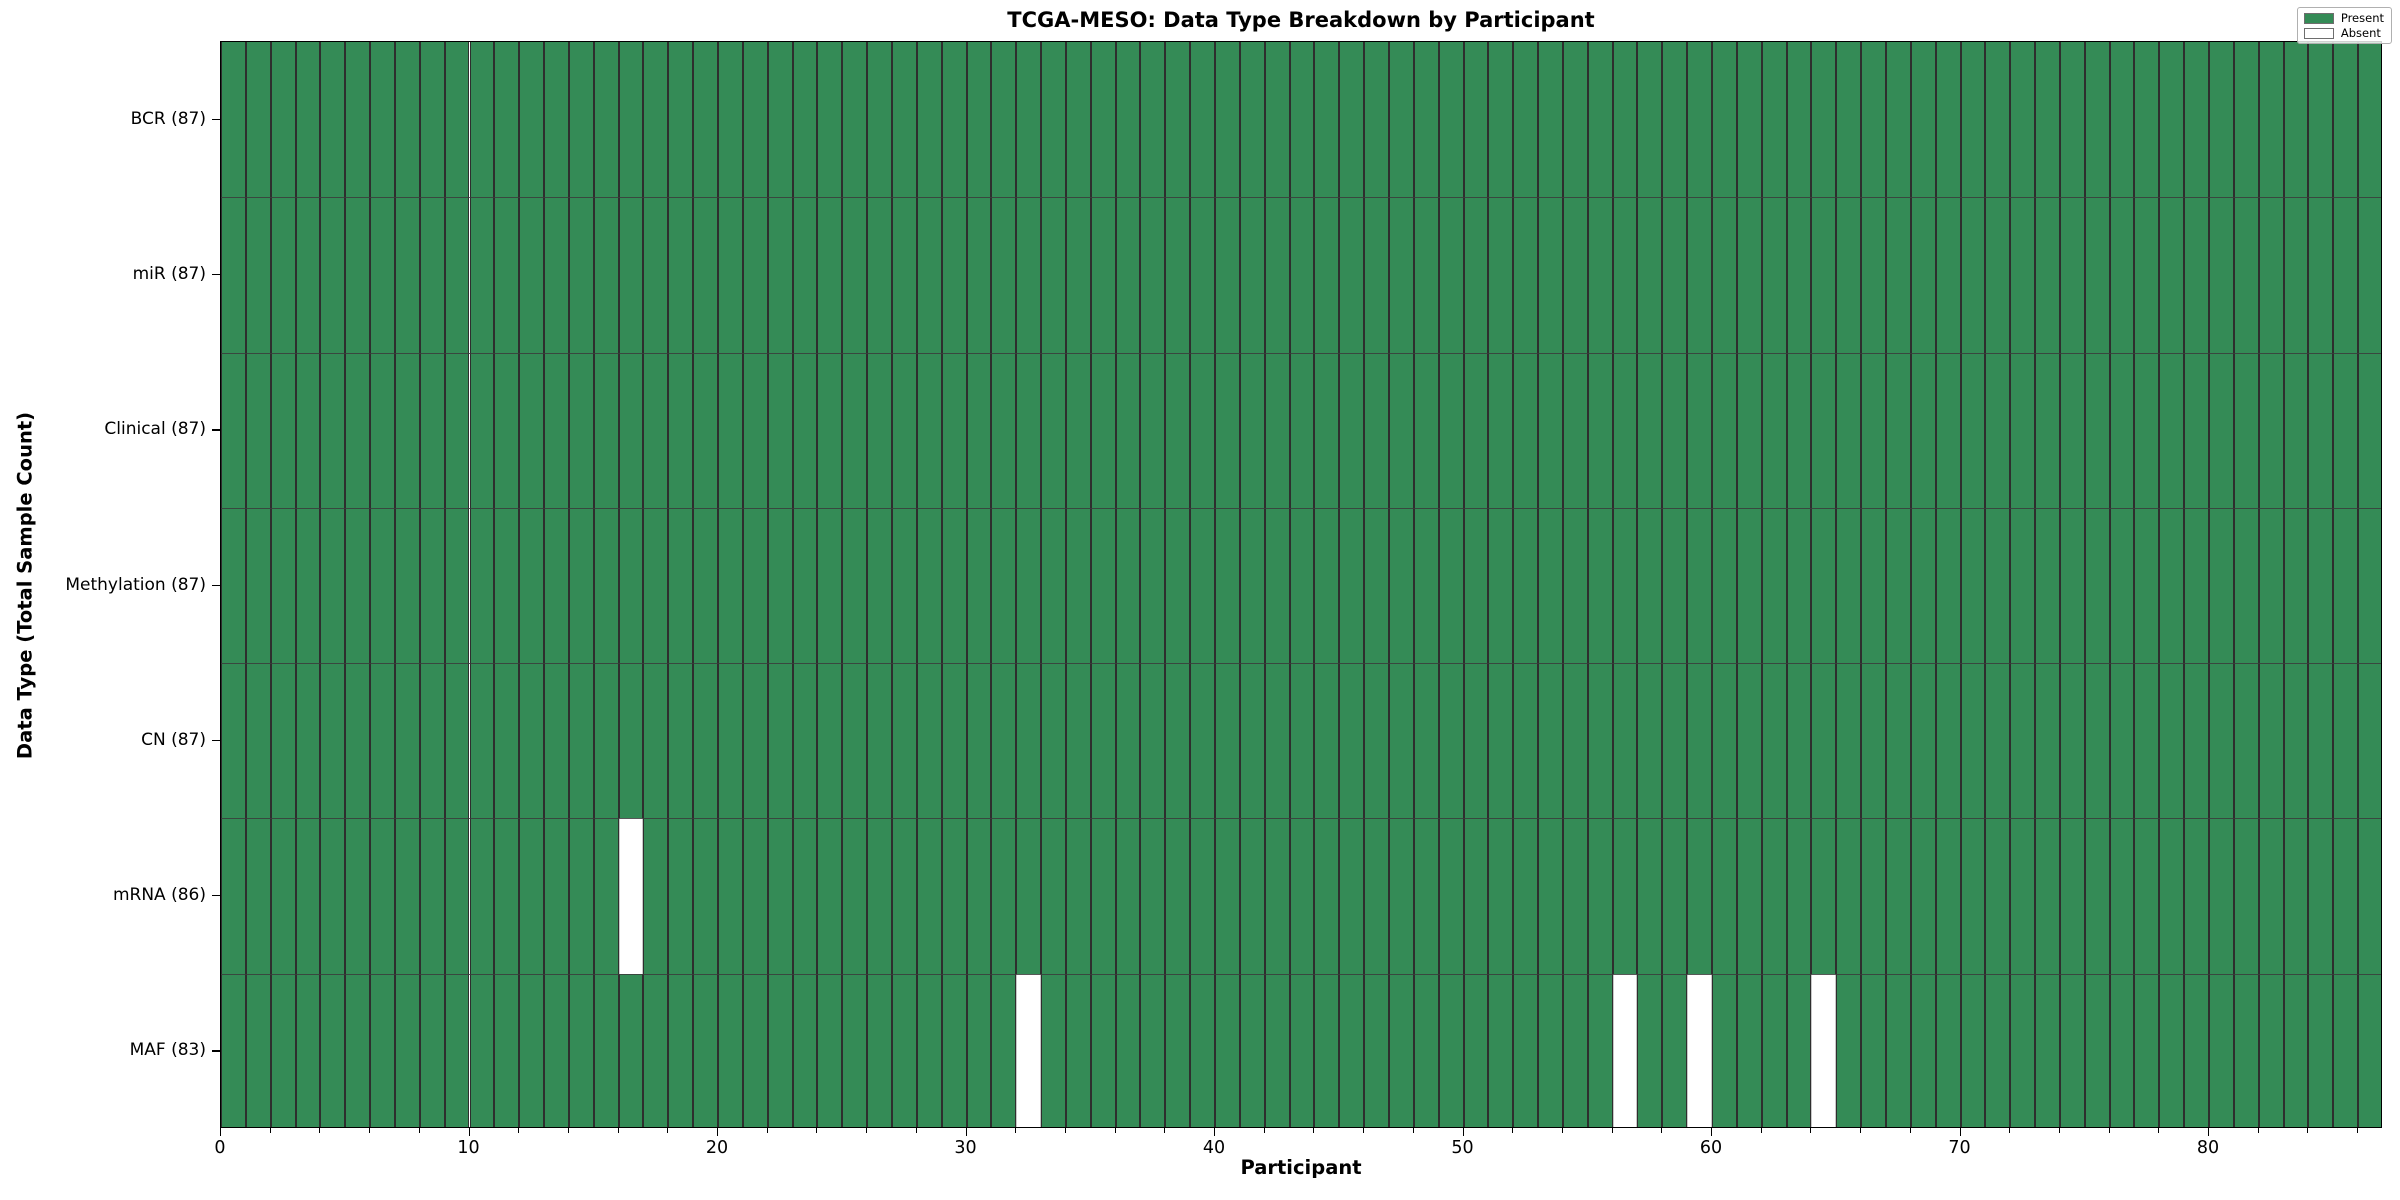 The width and height of the screenshot is (2400, 1200). Describe the element at coordinates (1301, 741) in the screenshot. I see `heatmap-row` at that location.